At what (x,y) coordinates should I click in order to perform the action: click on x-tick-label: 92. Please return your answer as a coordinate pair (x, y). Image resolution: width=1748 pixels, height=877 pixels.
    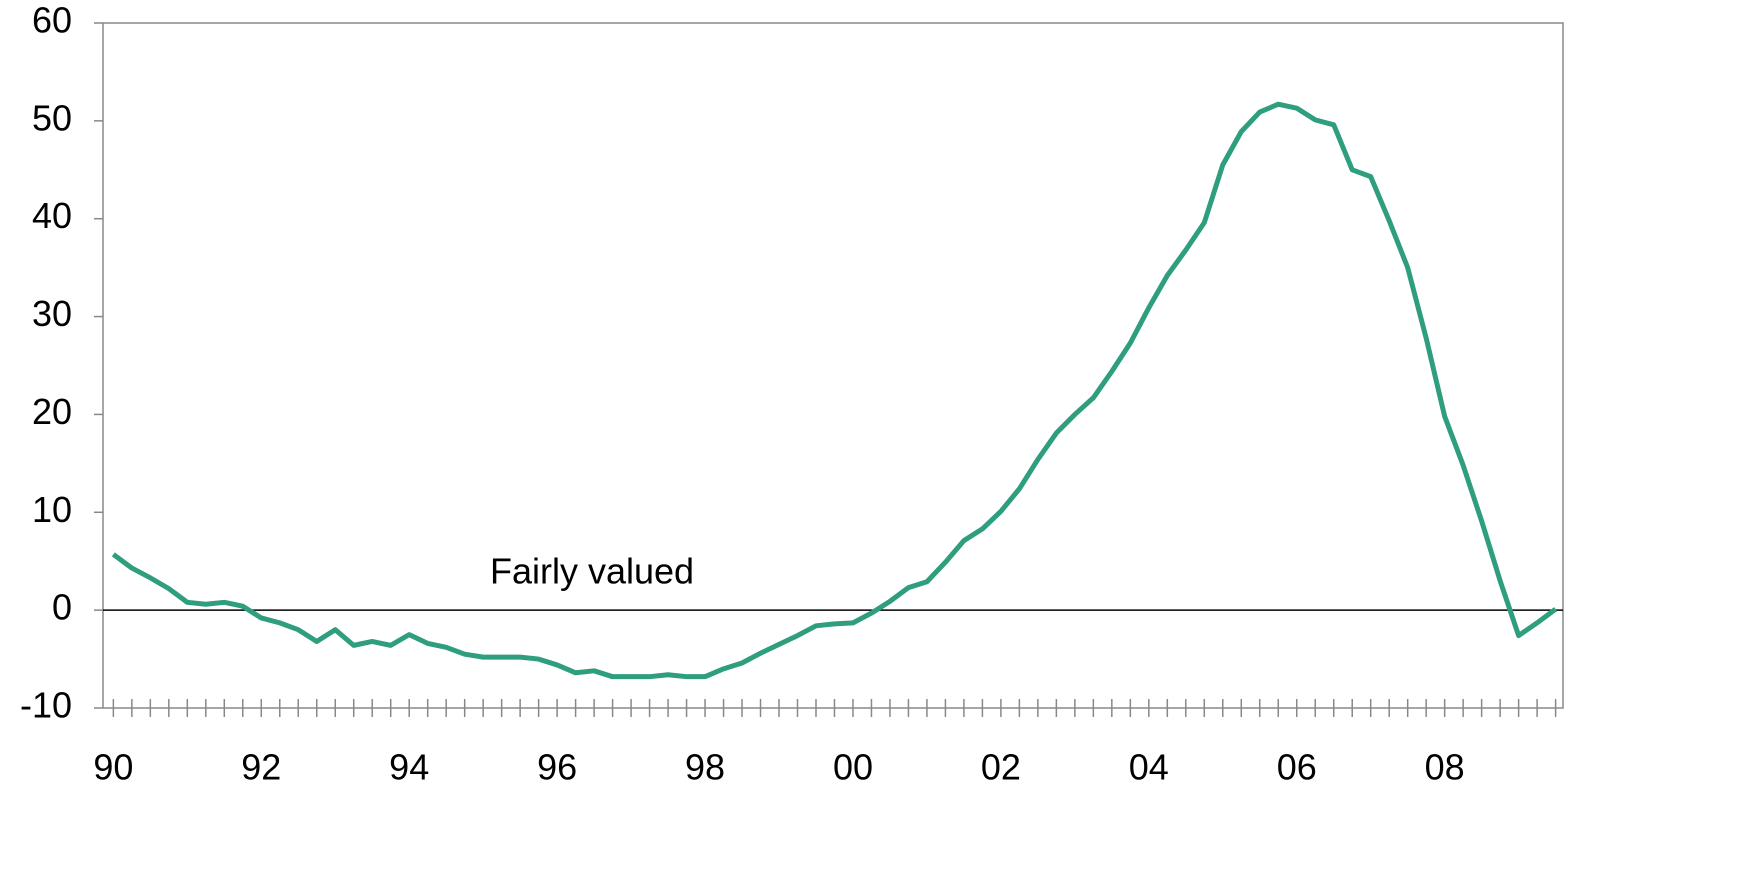
    Looking at the image, I should click on (261, 767).